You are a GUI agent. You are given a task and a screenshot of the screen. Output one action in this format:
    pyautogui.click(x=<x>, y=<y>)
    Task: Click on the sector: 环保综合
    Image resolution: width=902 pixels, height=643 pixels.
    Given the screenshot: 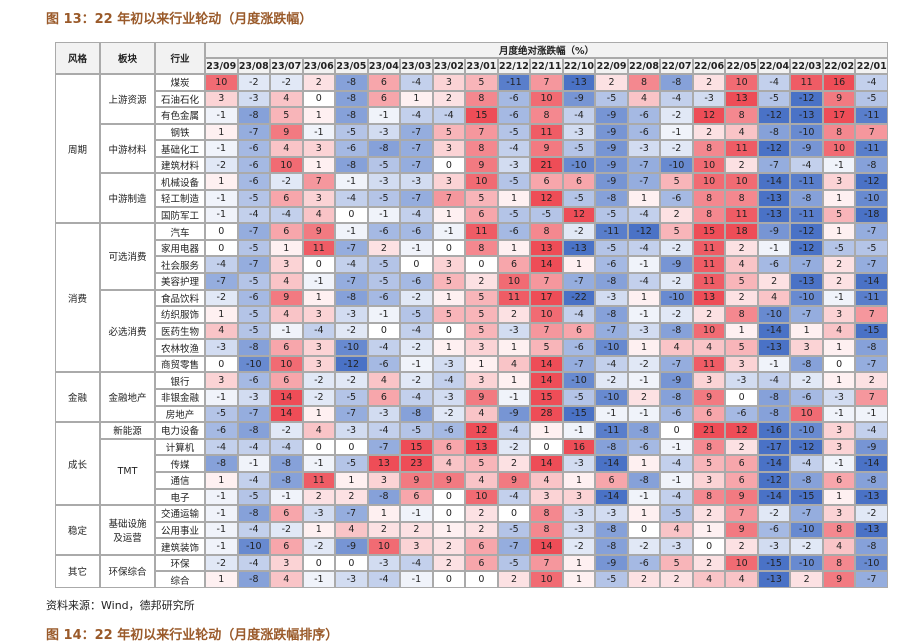 What is the action you would take?
    pyautogui.click(x=127, y=571)
    